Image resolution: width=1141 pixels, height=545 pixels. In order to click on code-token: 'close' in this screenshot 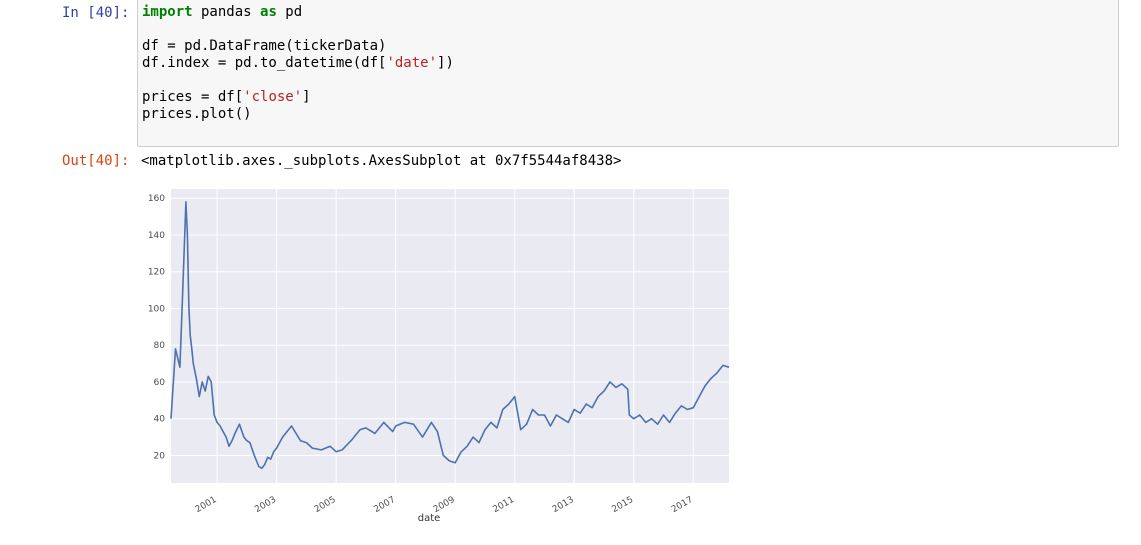, I will do `click(273, 97)`.